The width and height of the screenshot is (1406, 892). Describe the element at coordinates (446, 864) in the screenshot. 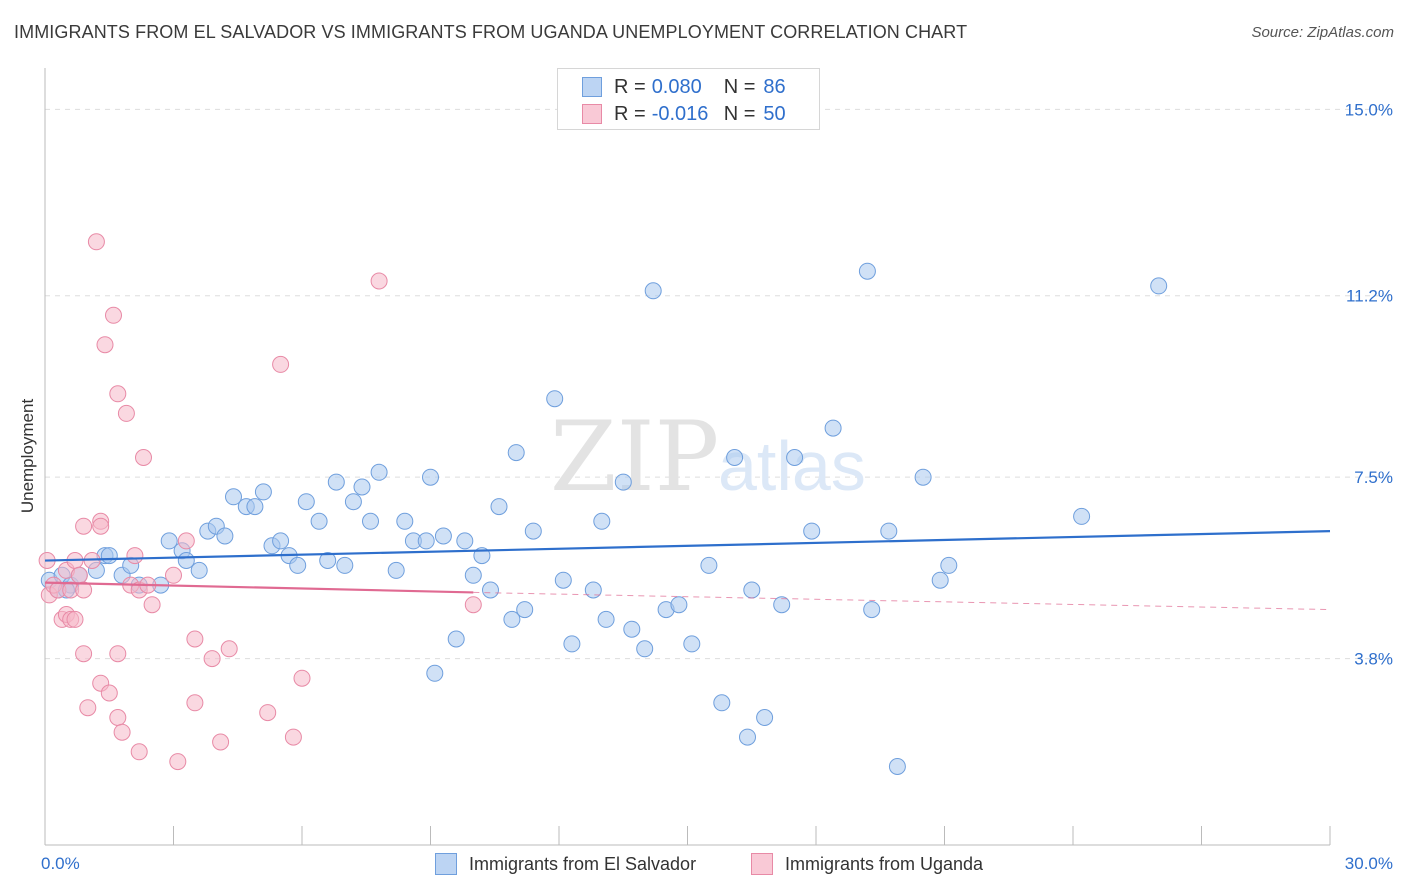

I see `legend-swatch-blue` at that location.